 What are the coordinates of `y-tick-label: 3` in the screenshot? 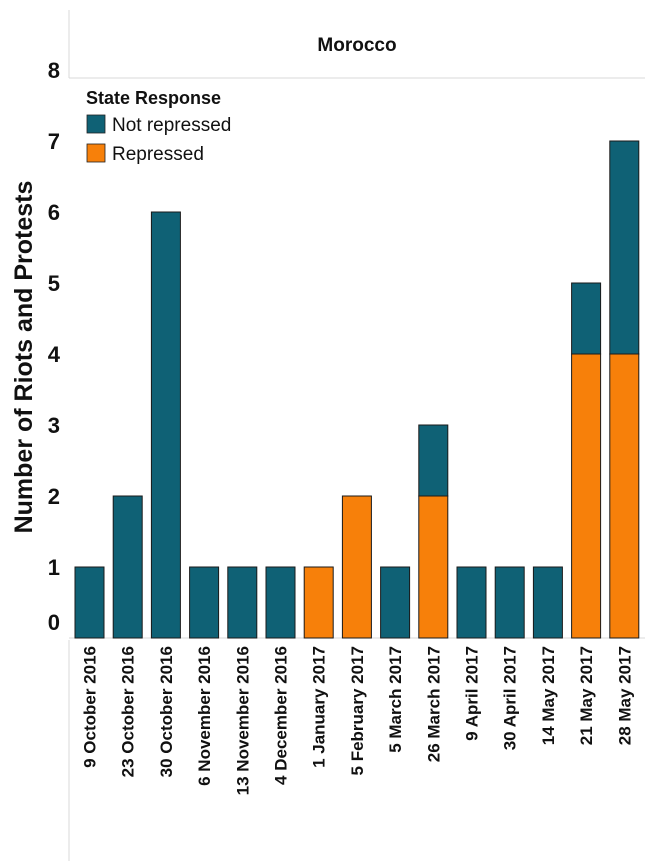 It's located at (54, 425).